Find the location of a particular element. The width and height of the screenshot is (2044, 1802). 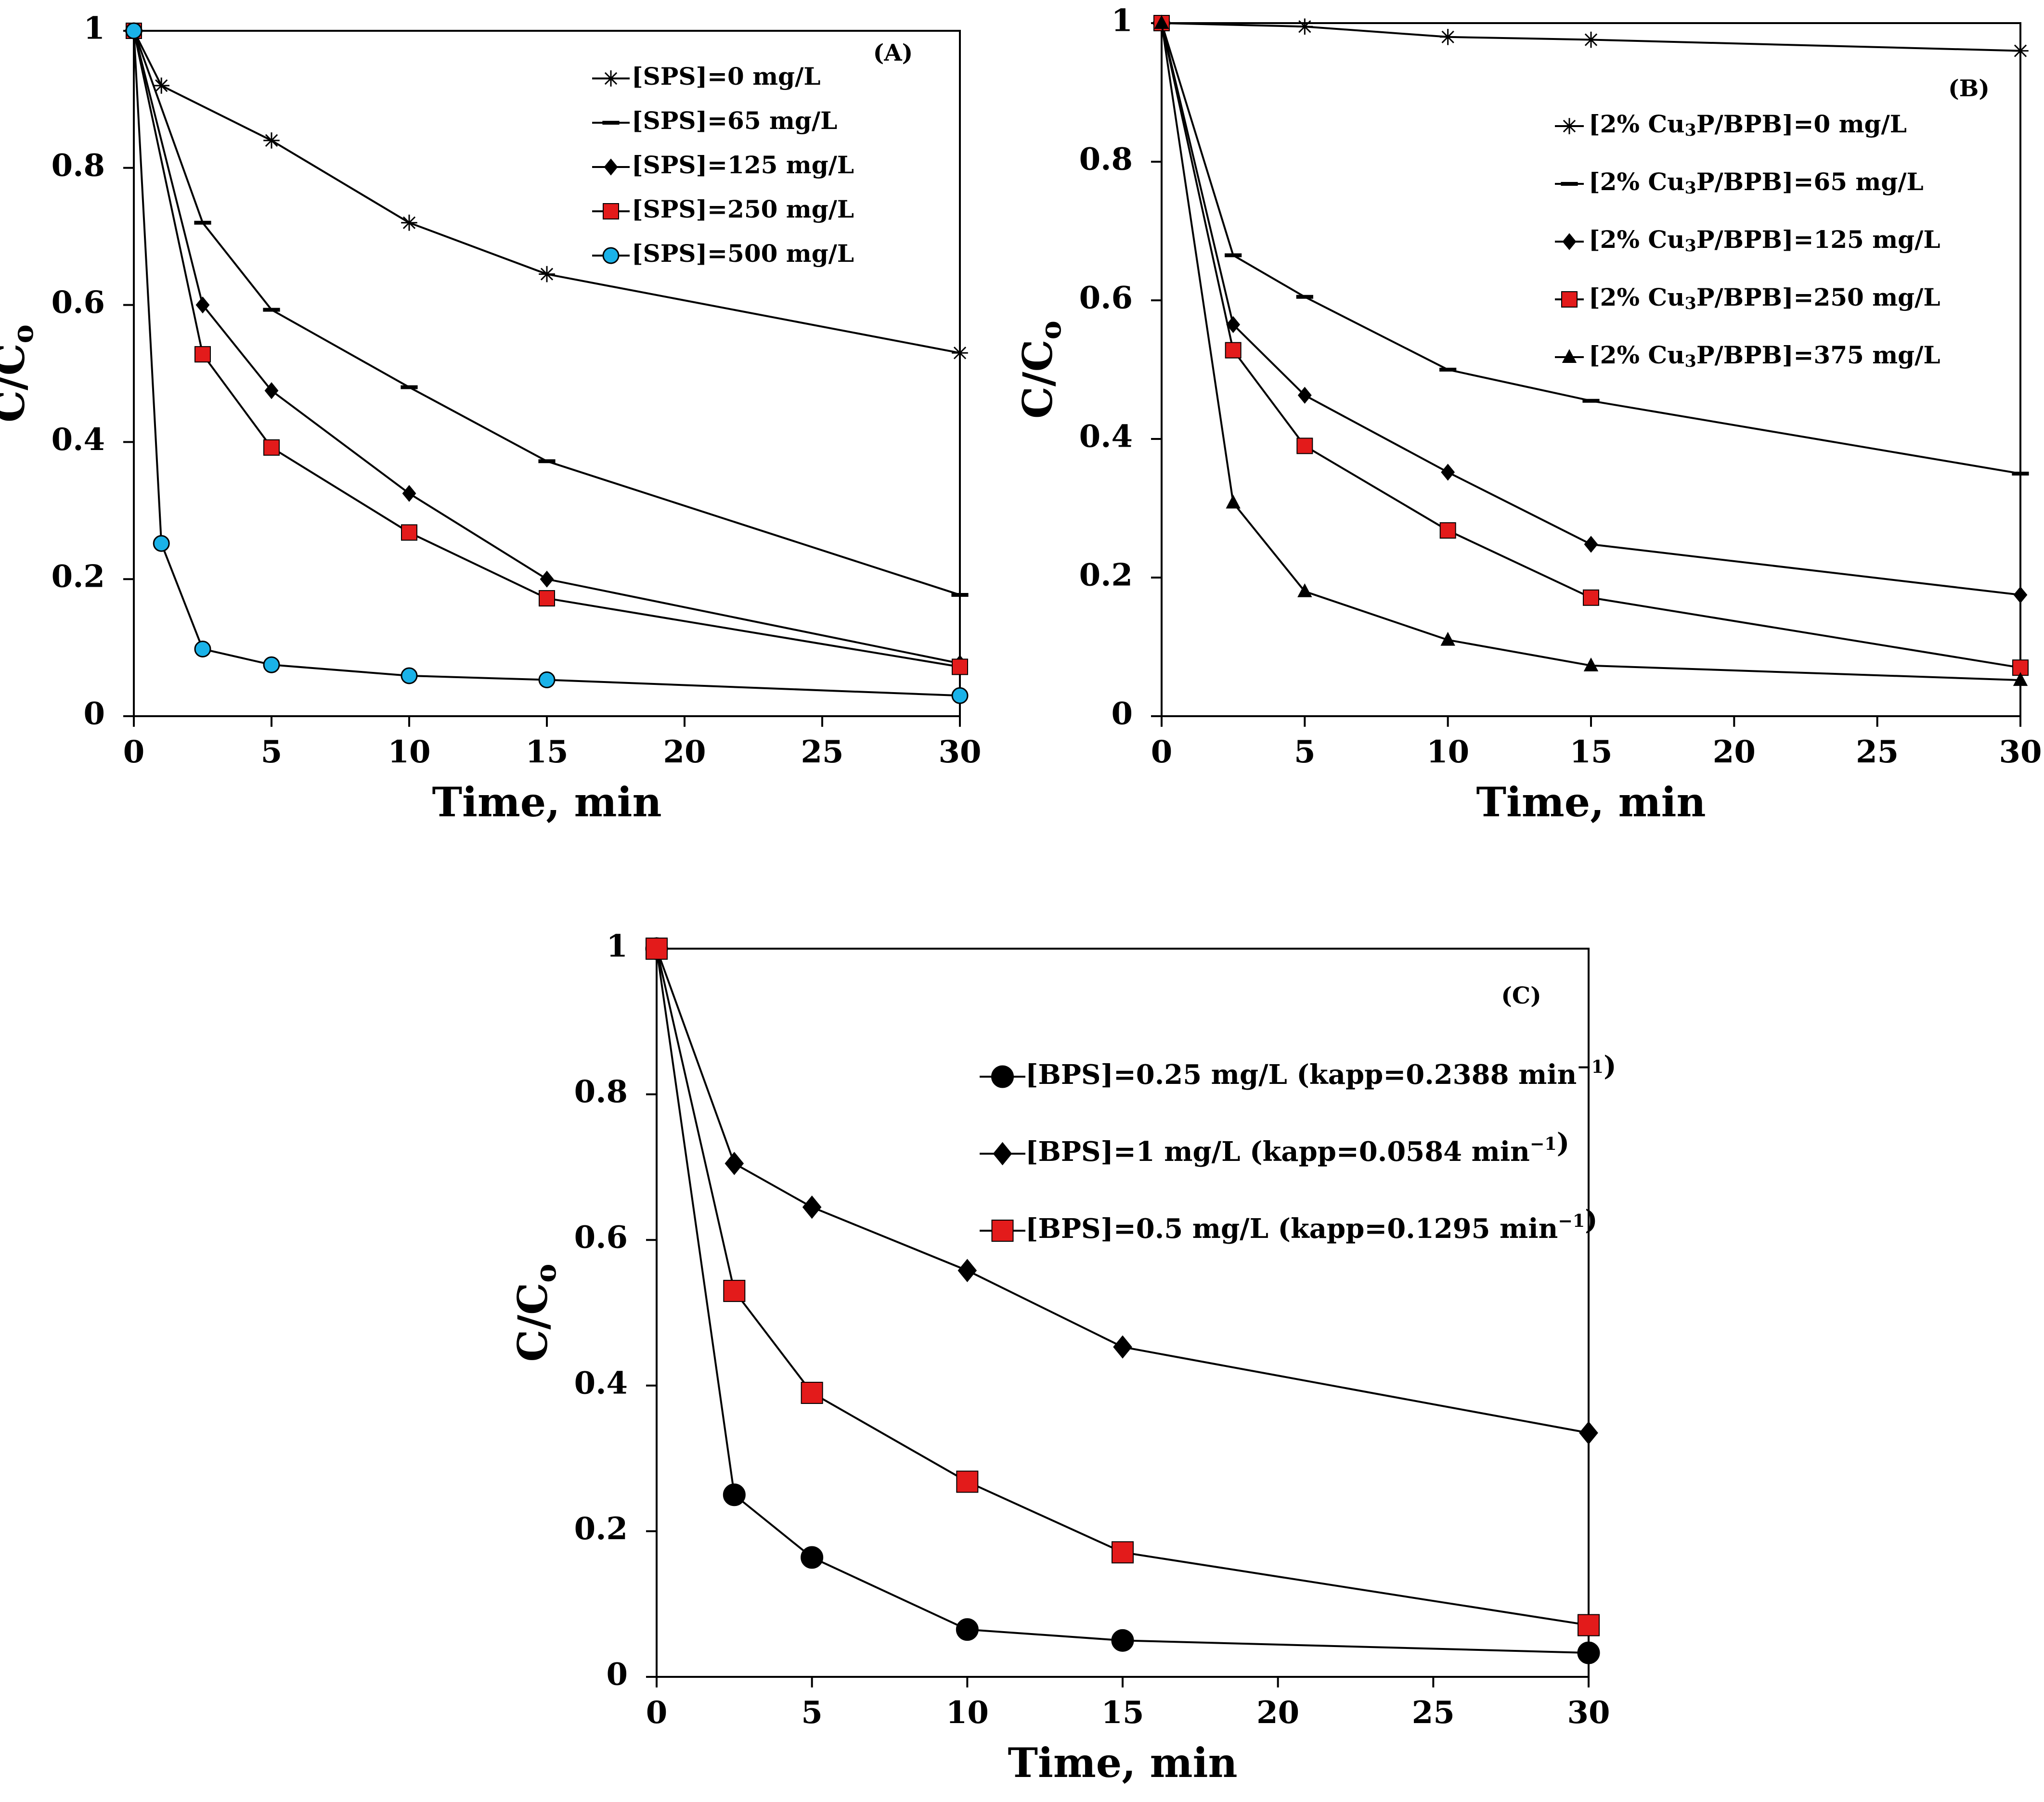

legend-label: [SPS]=250 mg/L is located at coordinates (743, 209).